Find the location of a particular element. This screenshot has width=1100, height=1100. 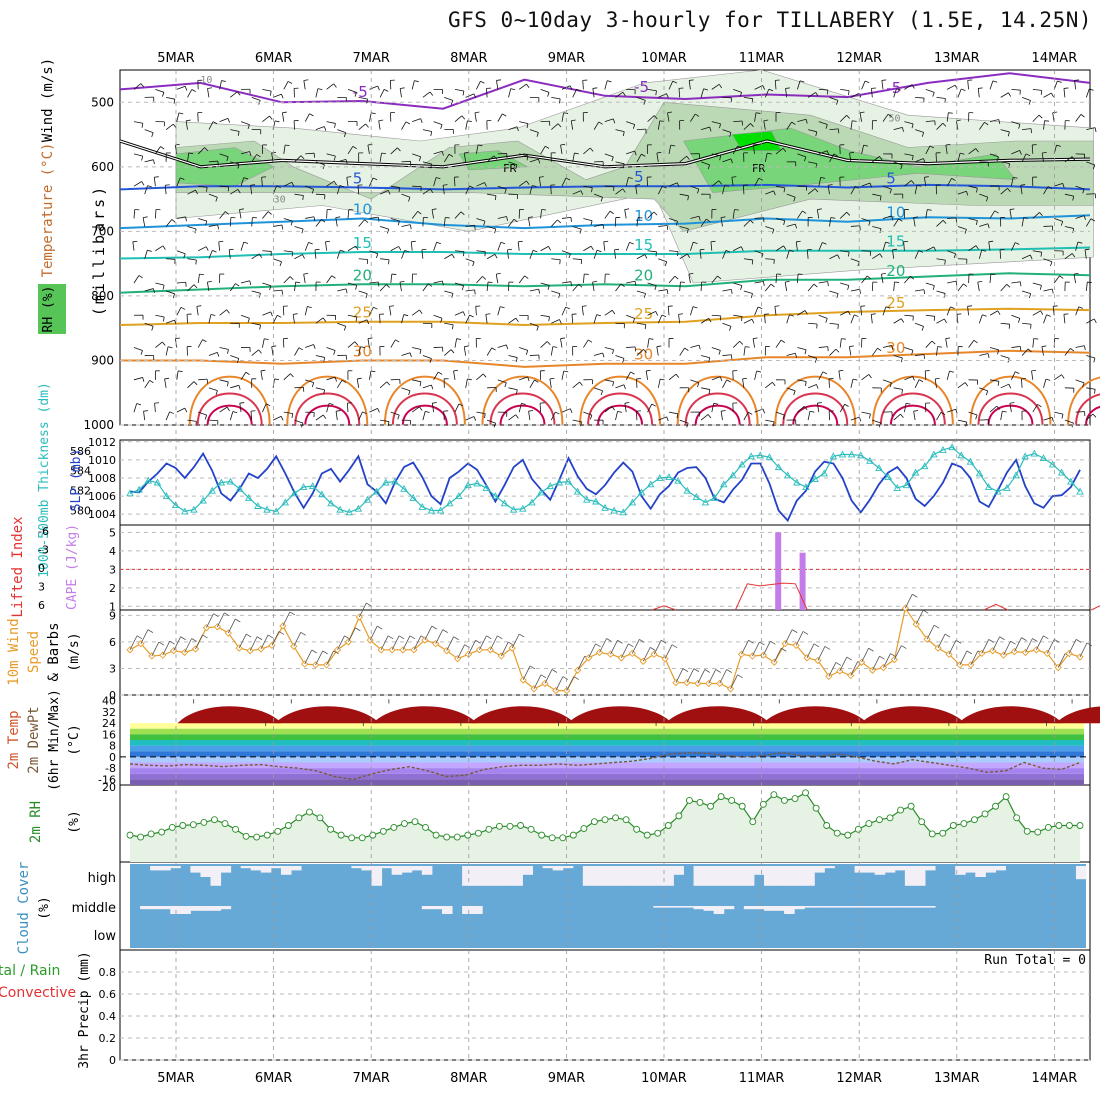

date-label-top: 11MAR is located at coordinates (762, 58).